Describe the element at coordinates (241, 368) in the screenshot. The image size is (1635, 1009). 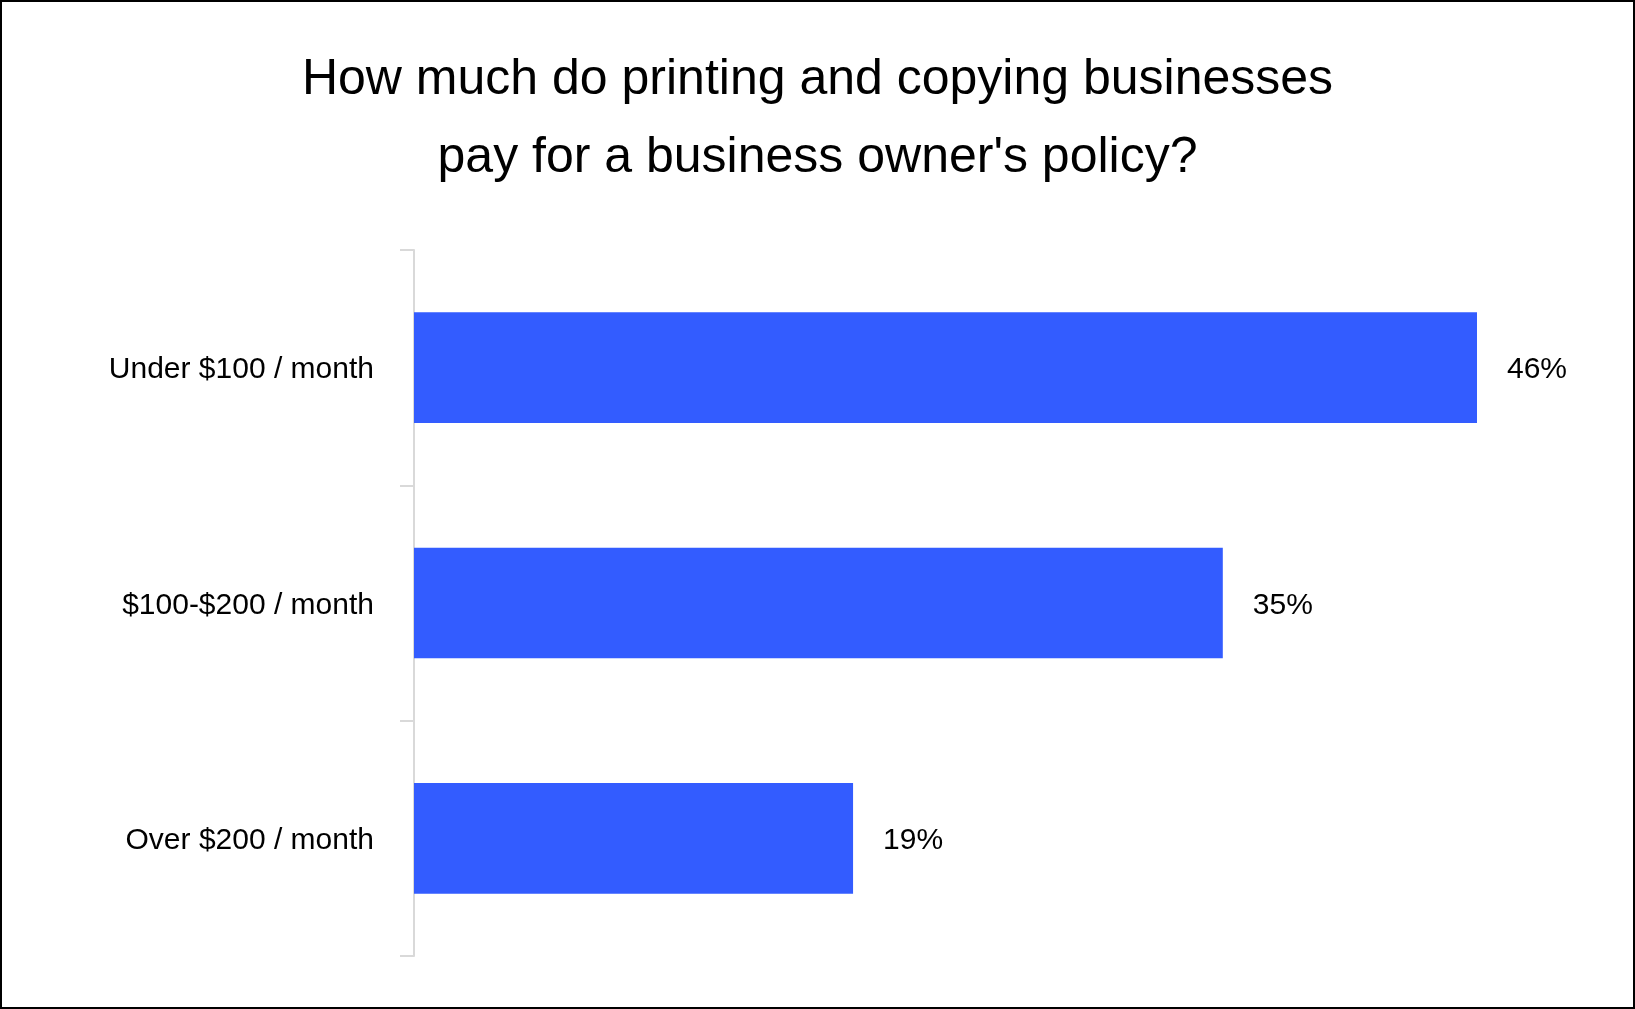
I see `y-tick-label: Under $100 / month` at that location.